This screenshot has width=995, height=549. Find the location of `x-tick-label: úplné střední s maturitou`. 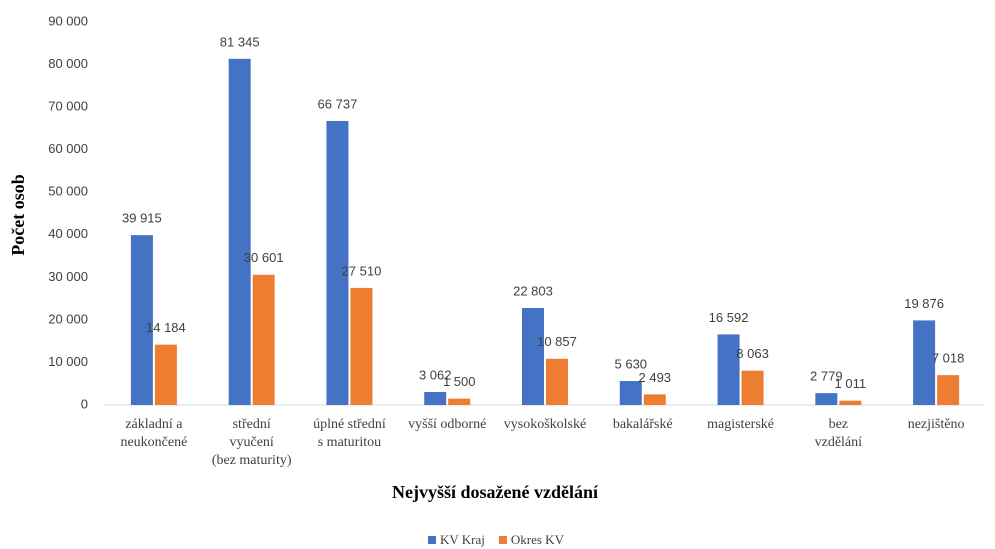

x-tick-label: úplné střední s maturitou is located at coordinates (349, 433).